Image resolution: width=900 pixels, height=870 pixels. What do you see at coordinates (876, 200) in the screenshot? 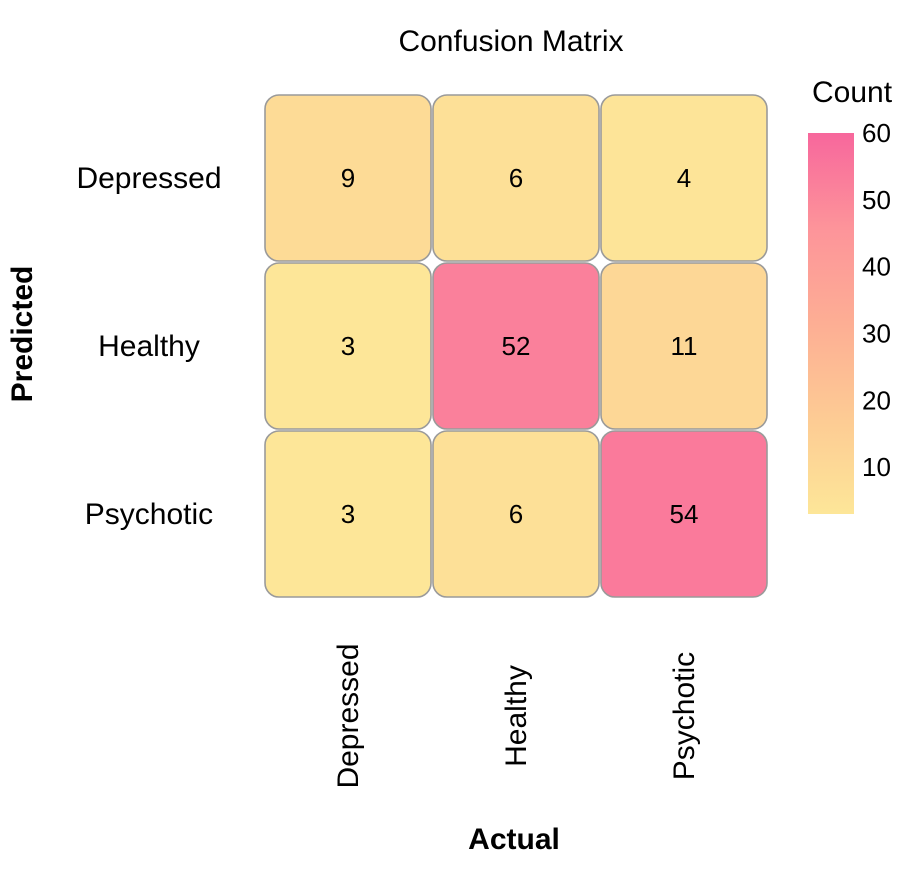
I see `colorbar-tick-label: 50` at bounding box center [876, 200].